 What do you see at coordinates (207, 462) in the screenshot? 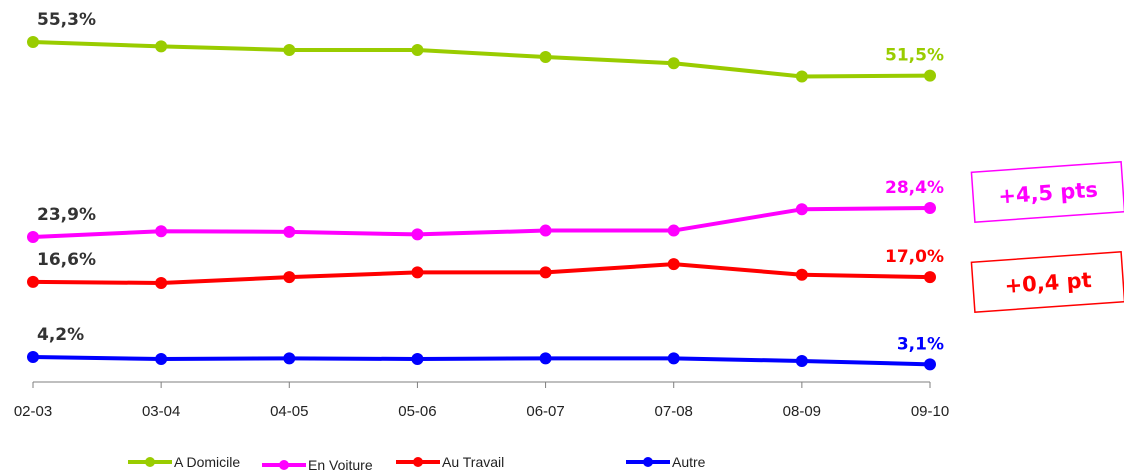
I see `legend-label: A Domicile` at bounding box center [207, 462].